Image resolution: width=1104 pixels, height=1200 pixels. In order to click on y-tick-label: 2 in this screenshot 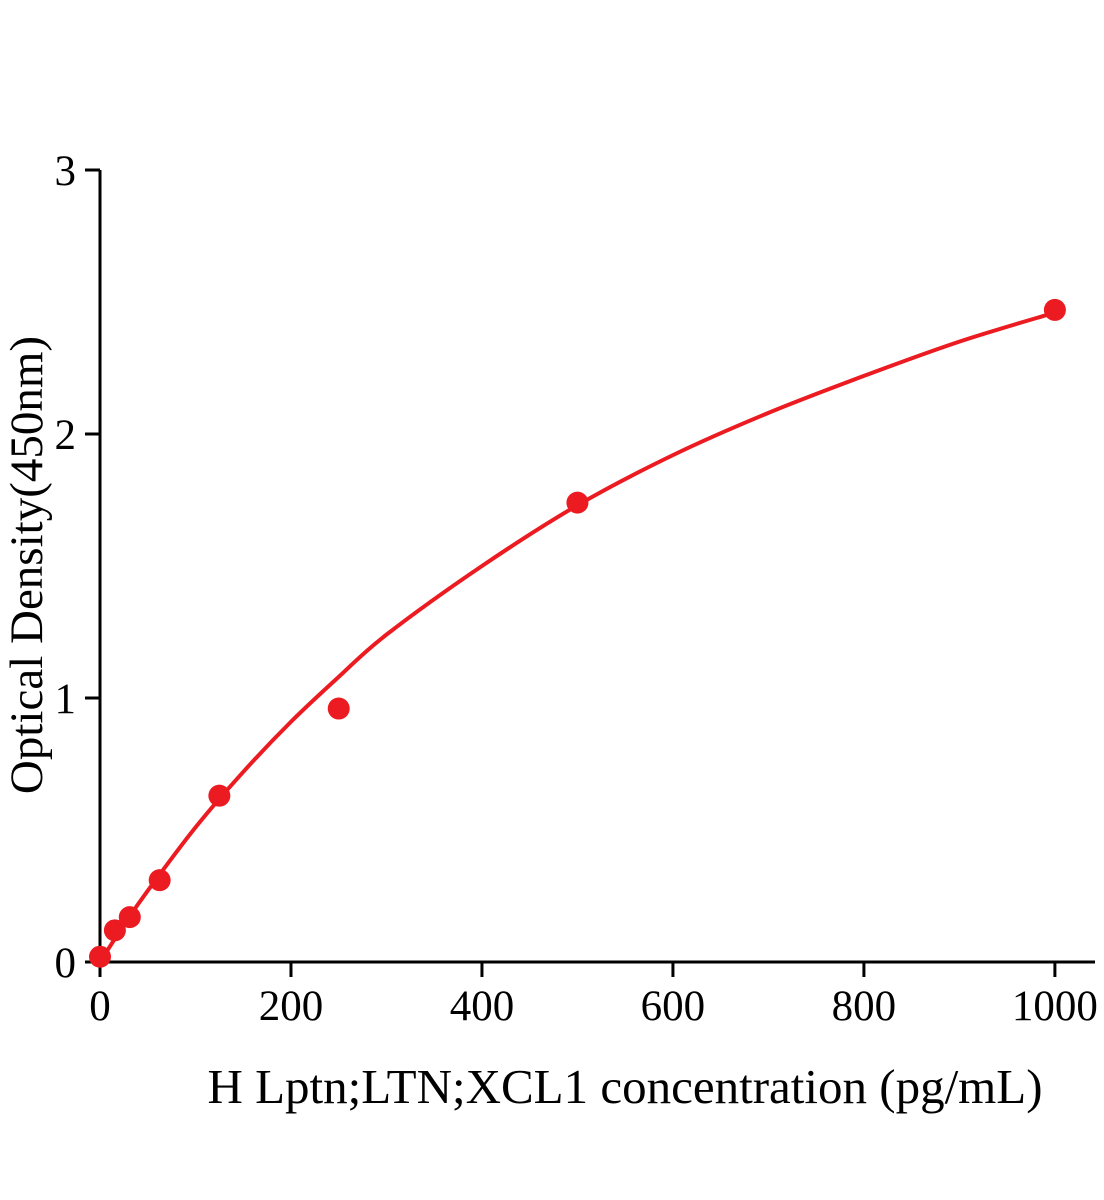, I will do `click(66, 435)`.